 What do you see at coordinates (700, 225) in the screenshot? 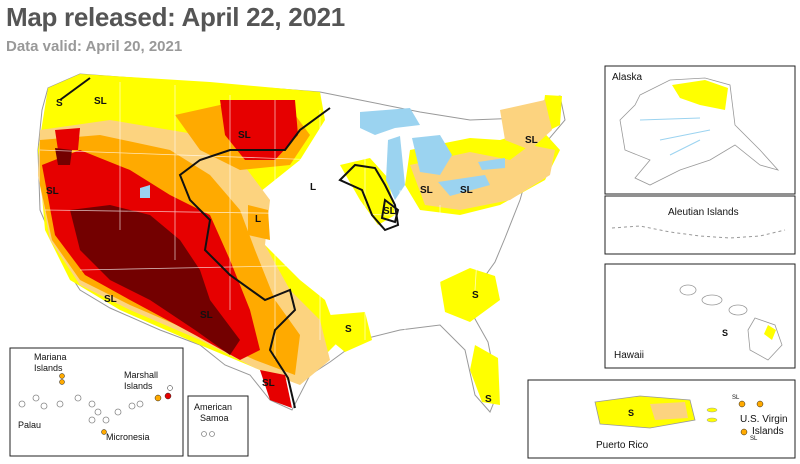
I see `aleutian-inset: Aleutian Islands` at bounding box center [700, 225].